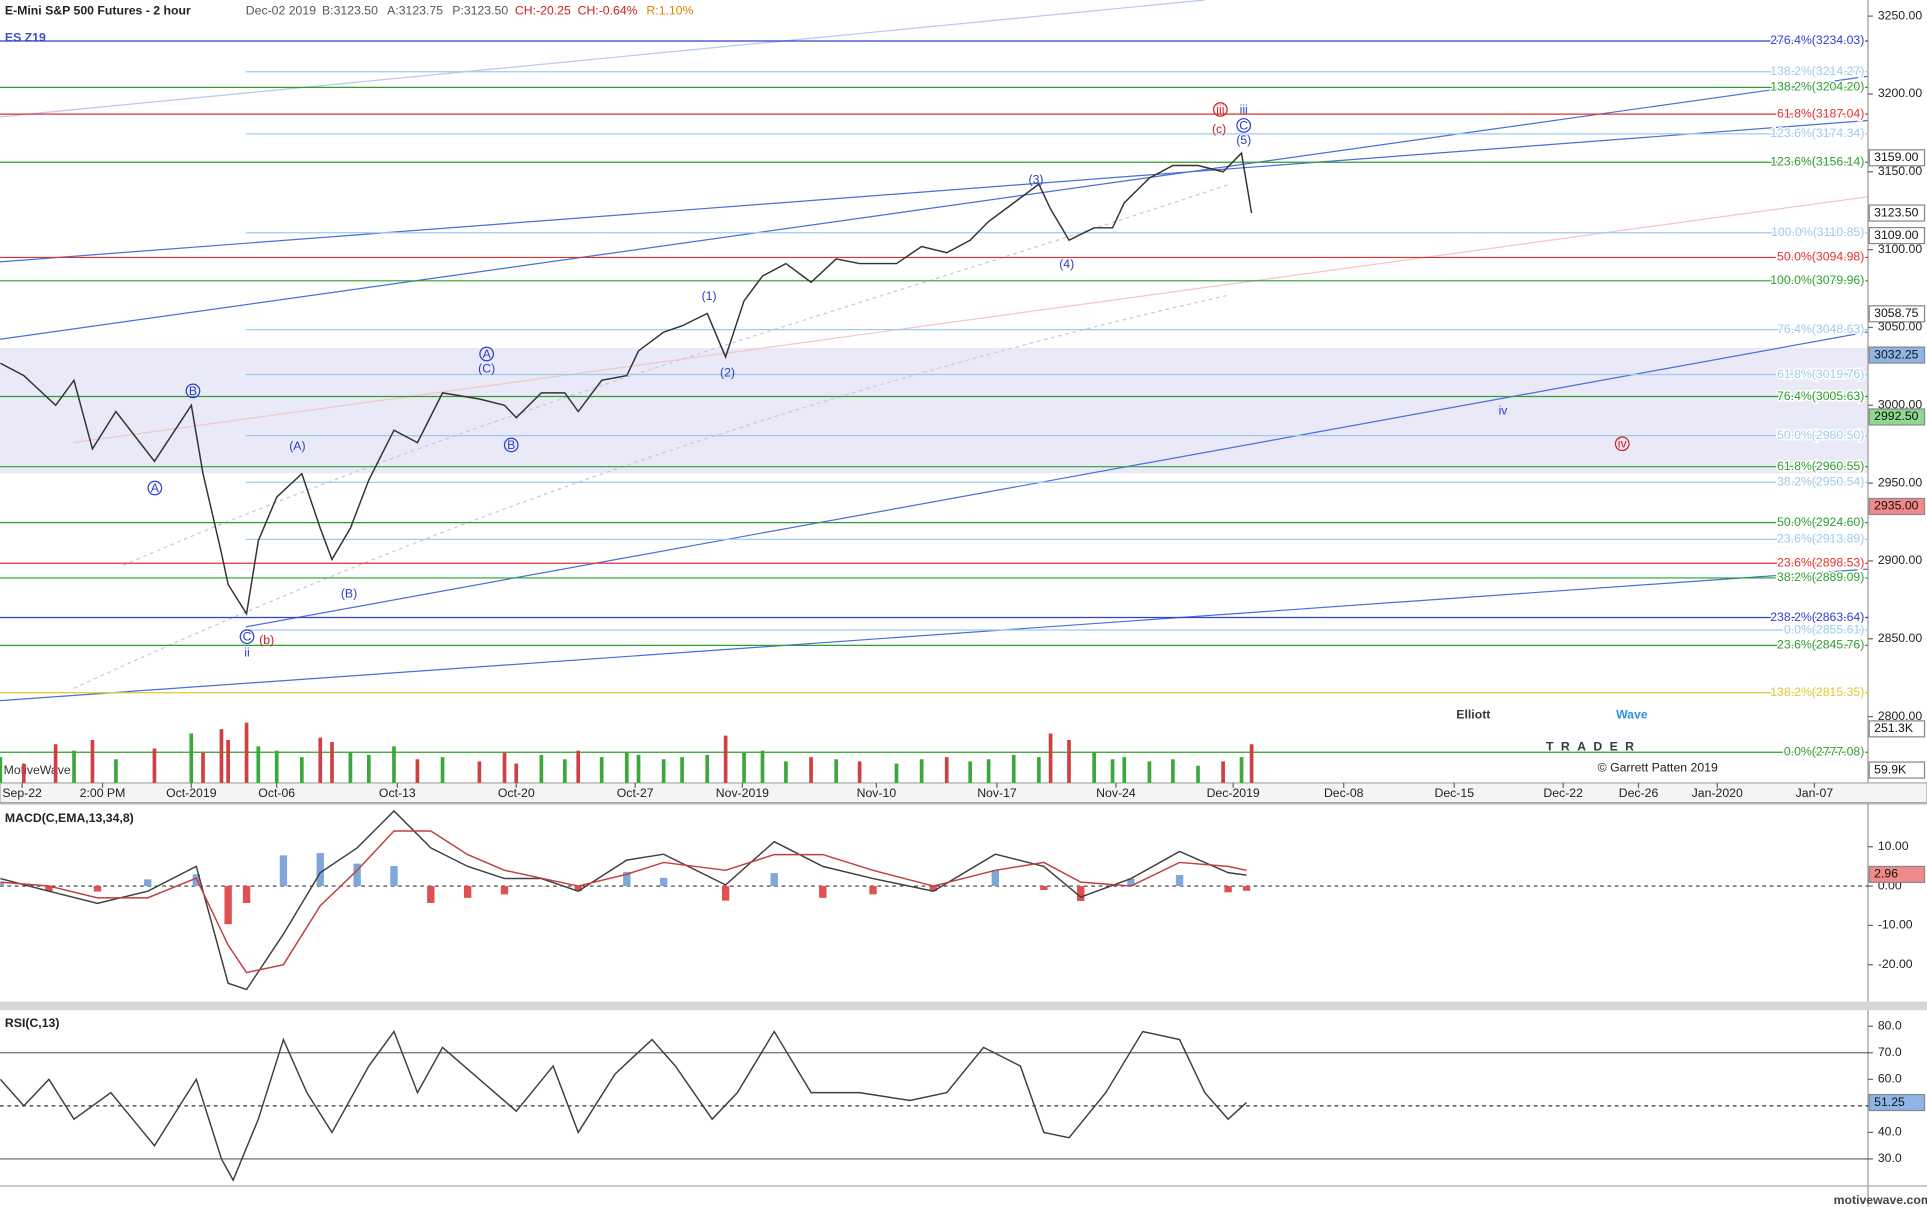  Describe the element at coordinates (1886, 874) in the screenshot. I see `price-tag-label: 2.96` at that location.